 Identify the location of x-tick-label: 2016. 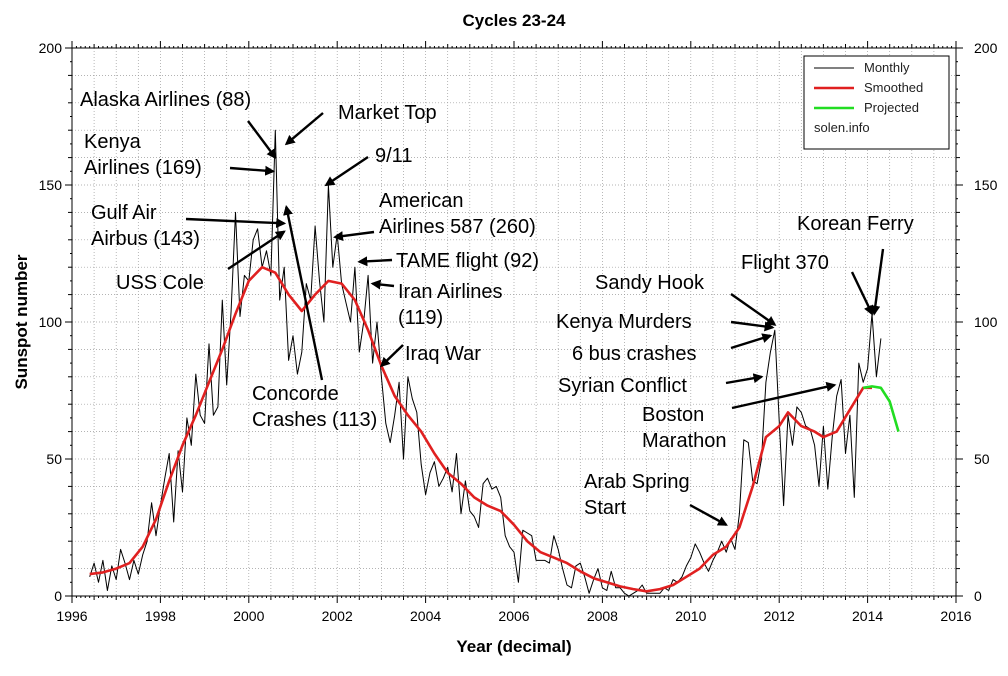
(955, 616).